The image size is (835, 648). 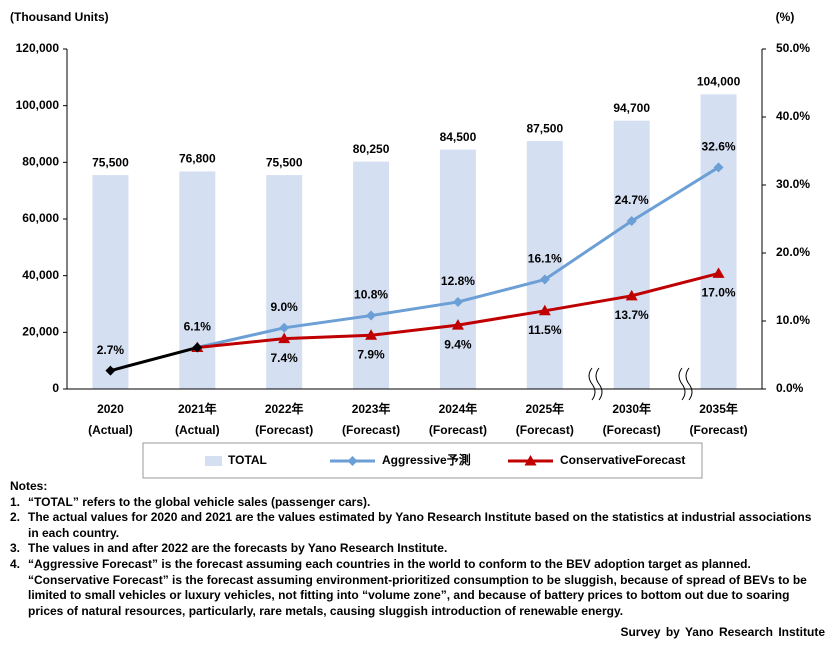 What do you see at coordinates (371, 354) in the screenshot?
I see `line-value-label: 7.9%` at bounding box center [371, 354].